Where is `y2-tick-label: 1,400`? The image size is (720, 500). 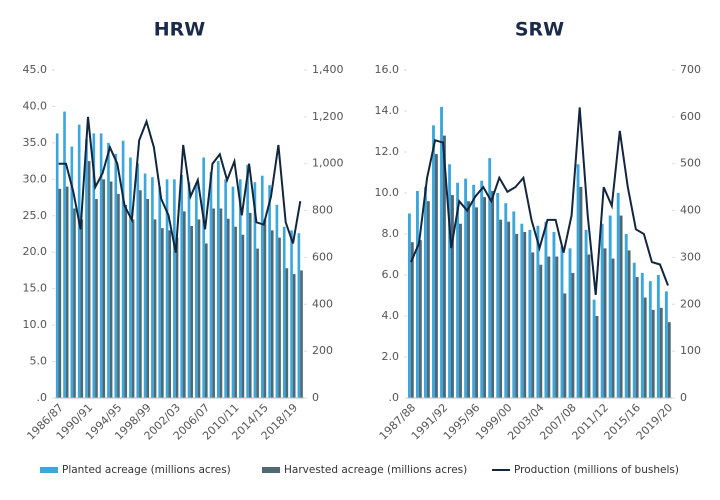 y2-tick-label: 1,400 is located at coordinates (328, 69).